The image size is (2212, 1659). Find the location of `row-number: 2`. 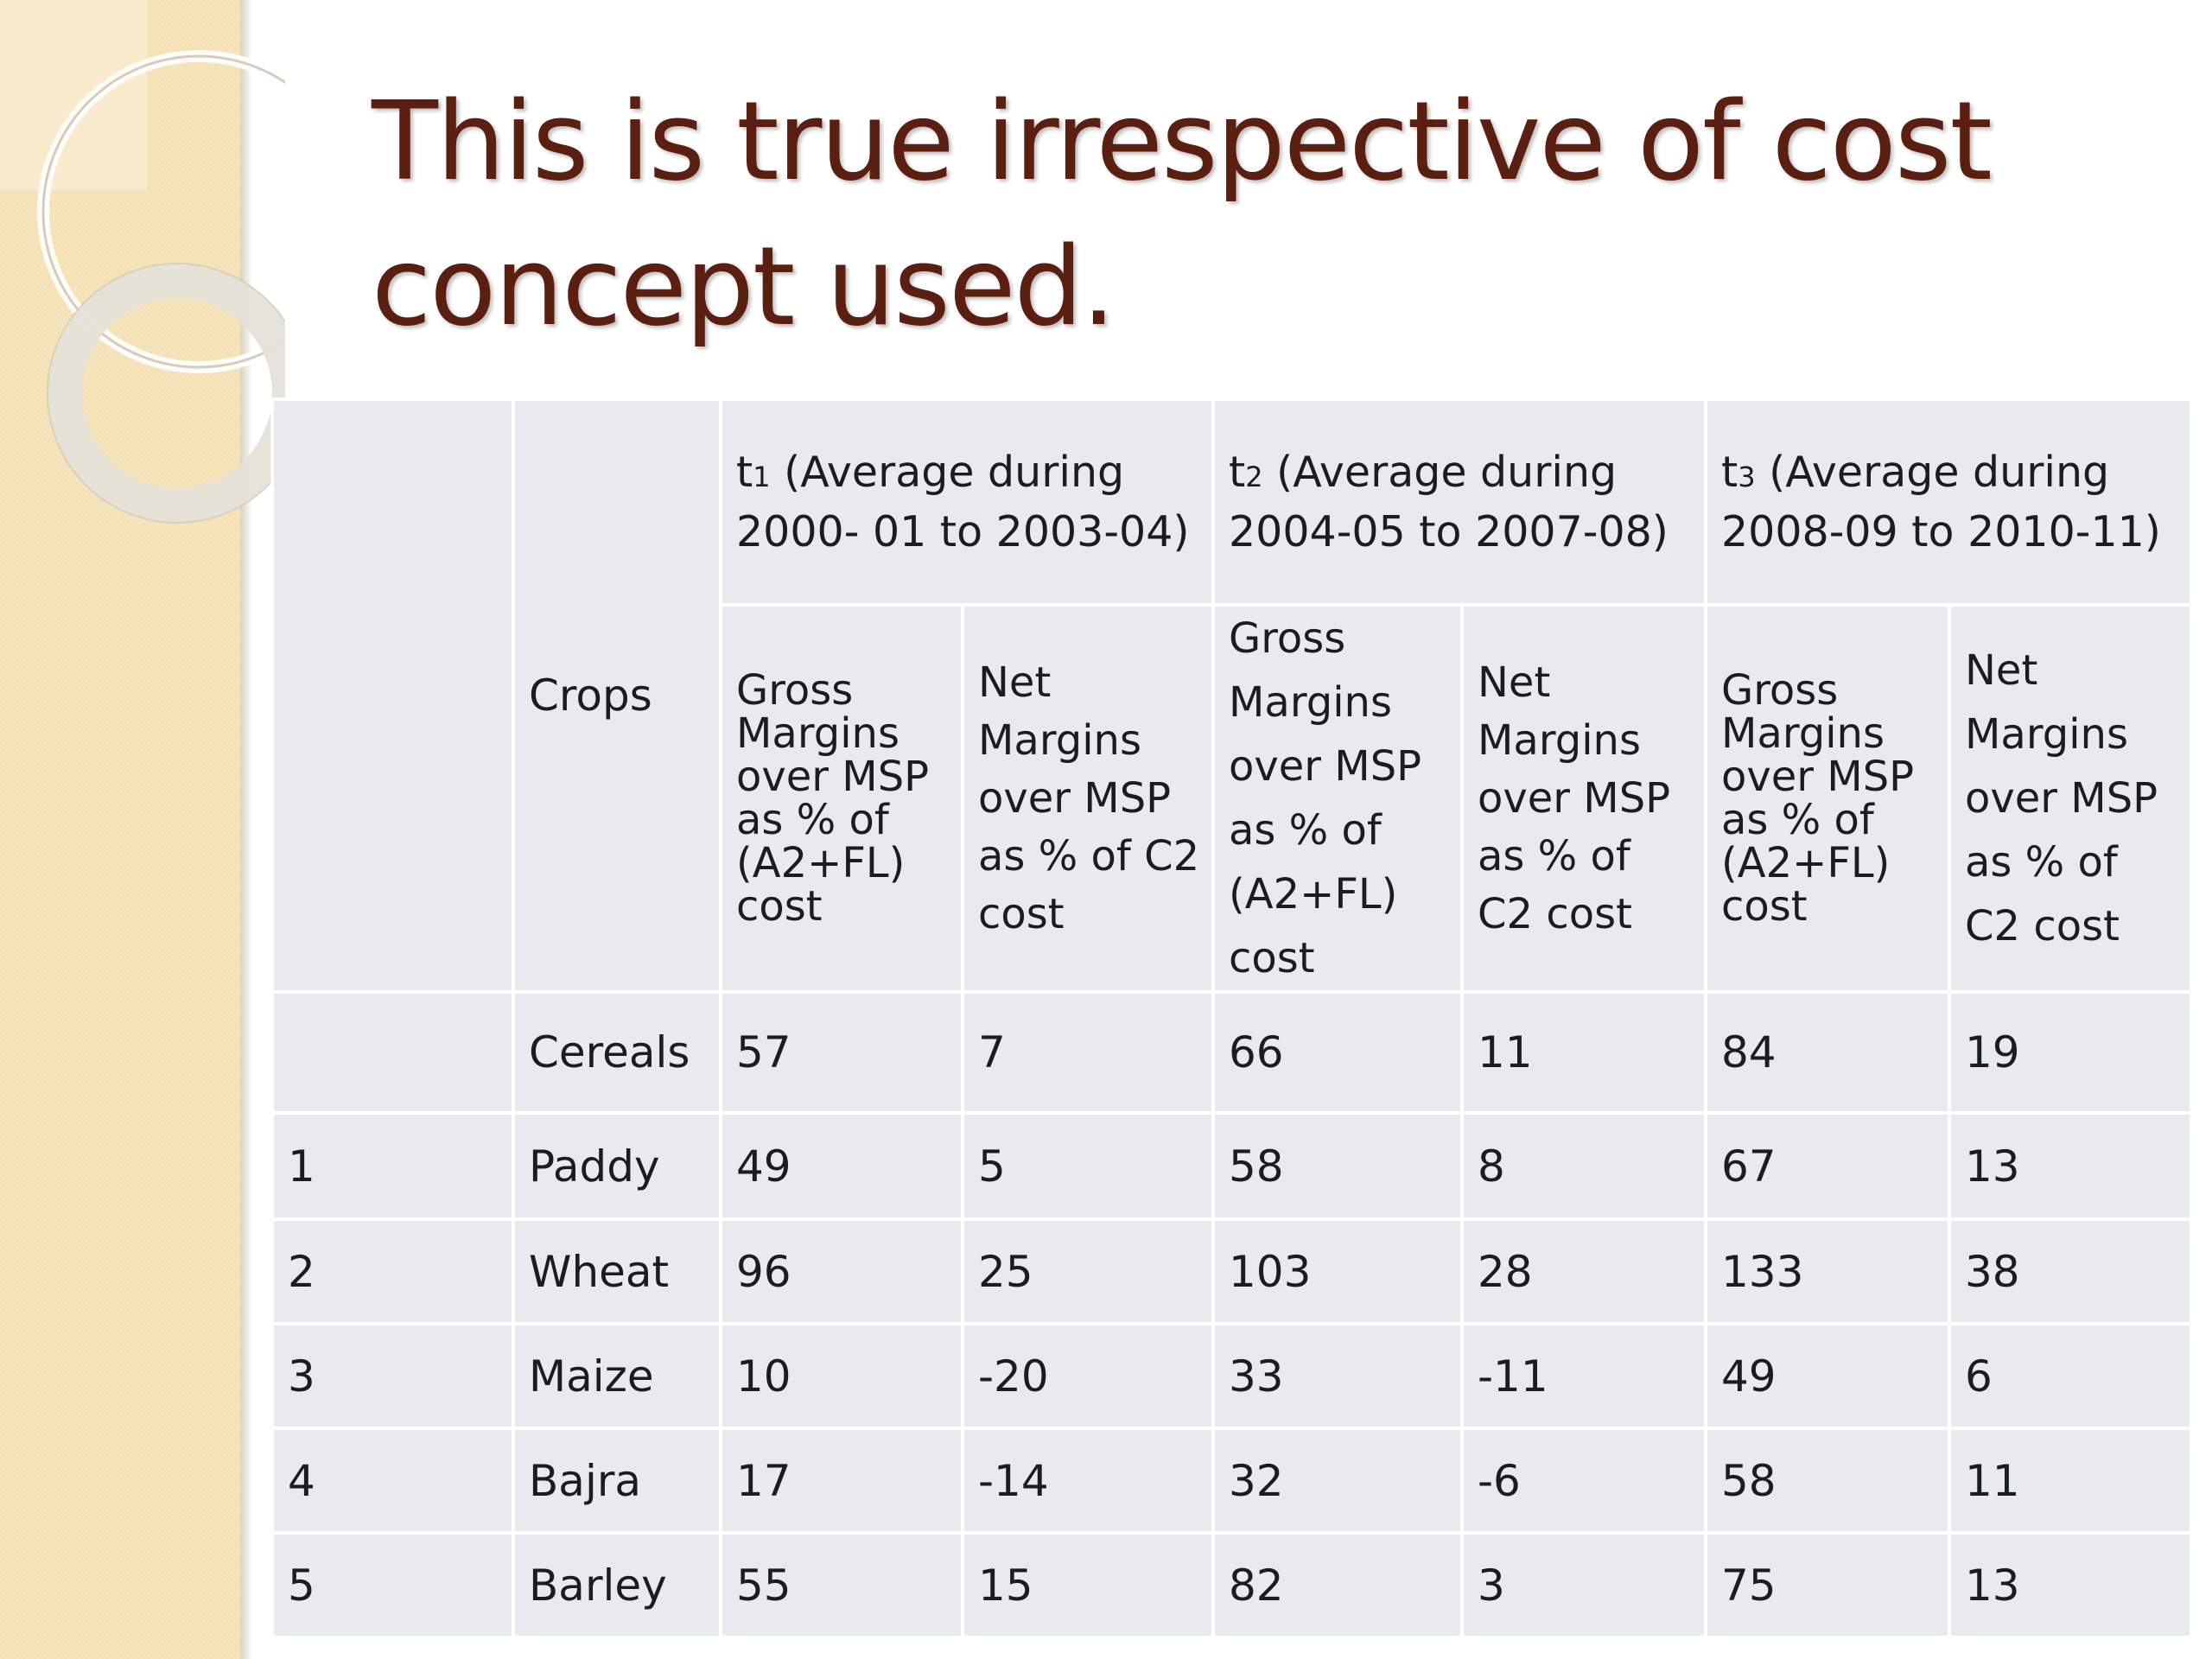

row-number: 2 is located at coordinates (392, 1271).